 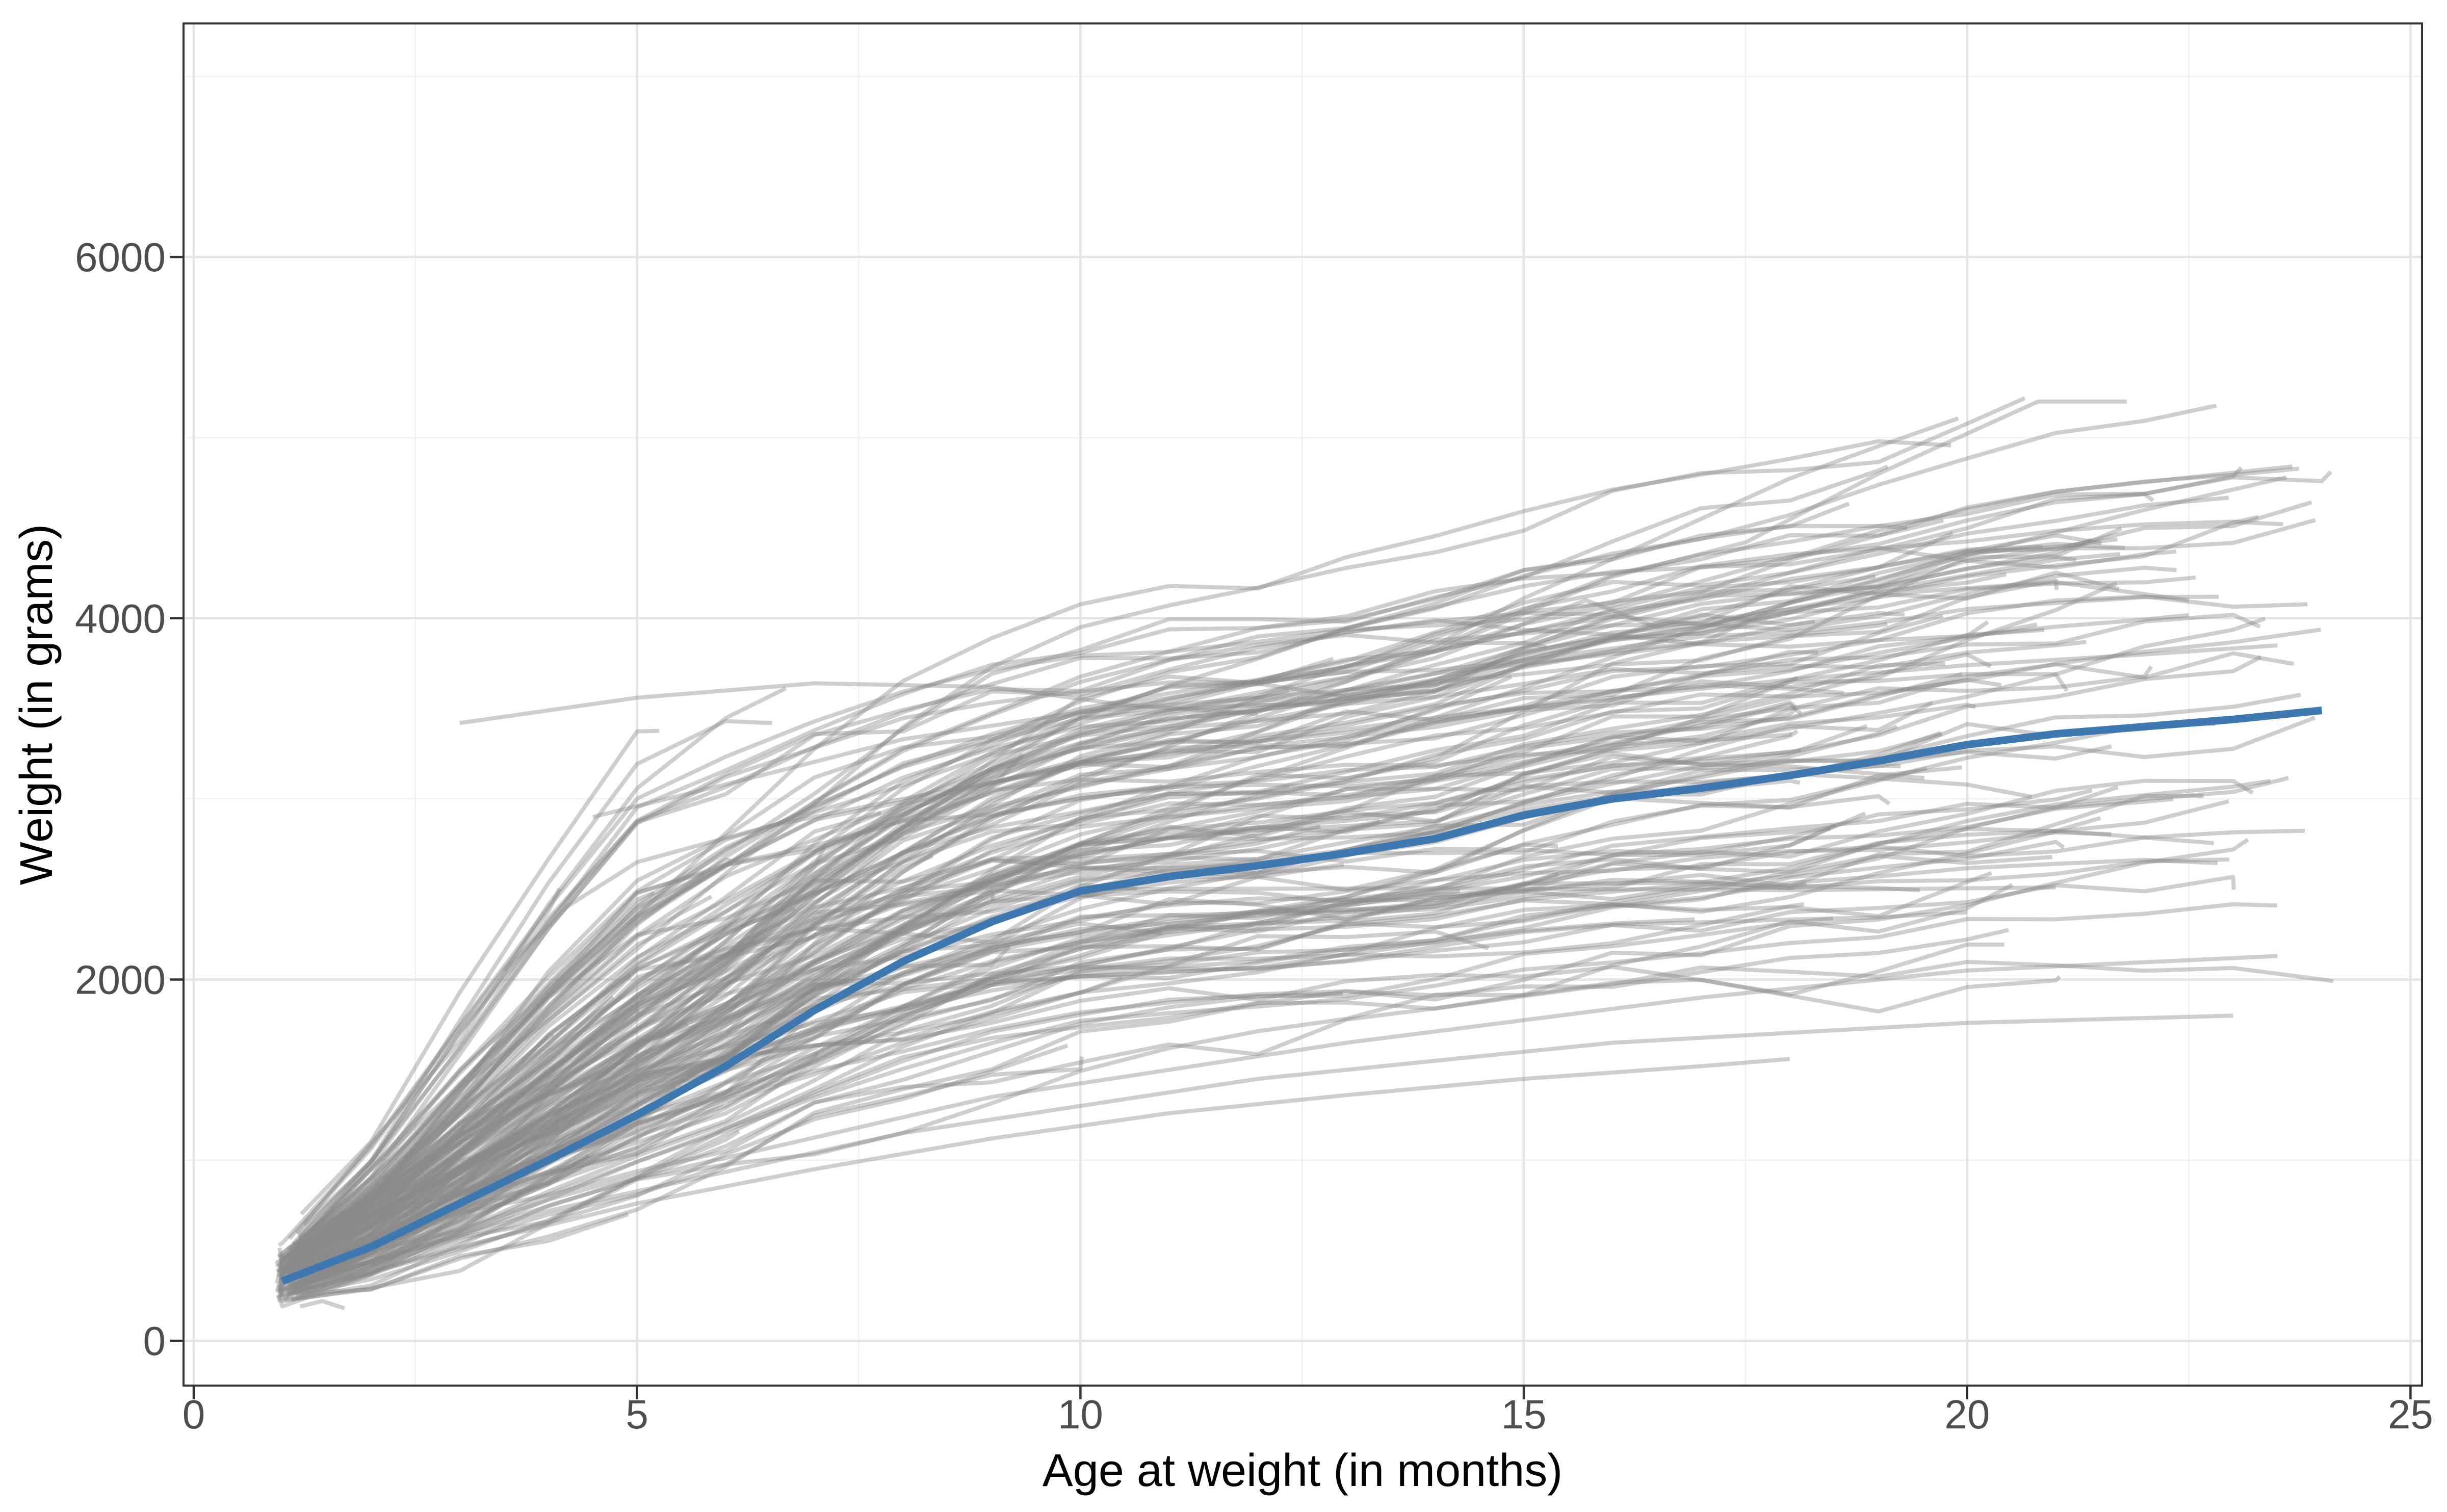 I want to click on x-tick-label: 25, so click(x=2410, y=1414).